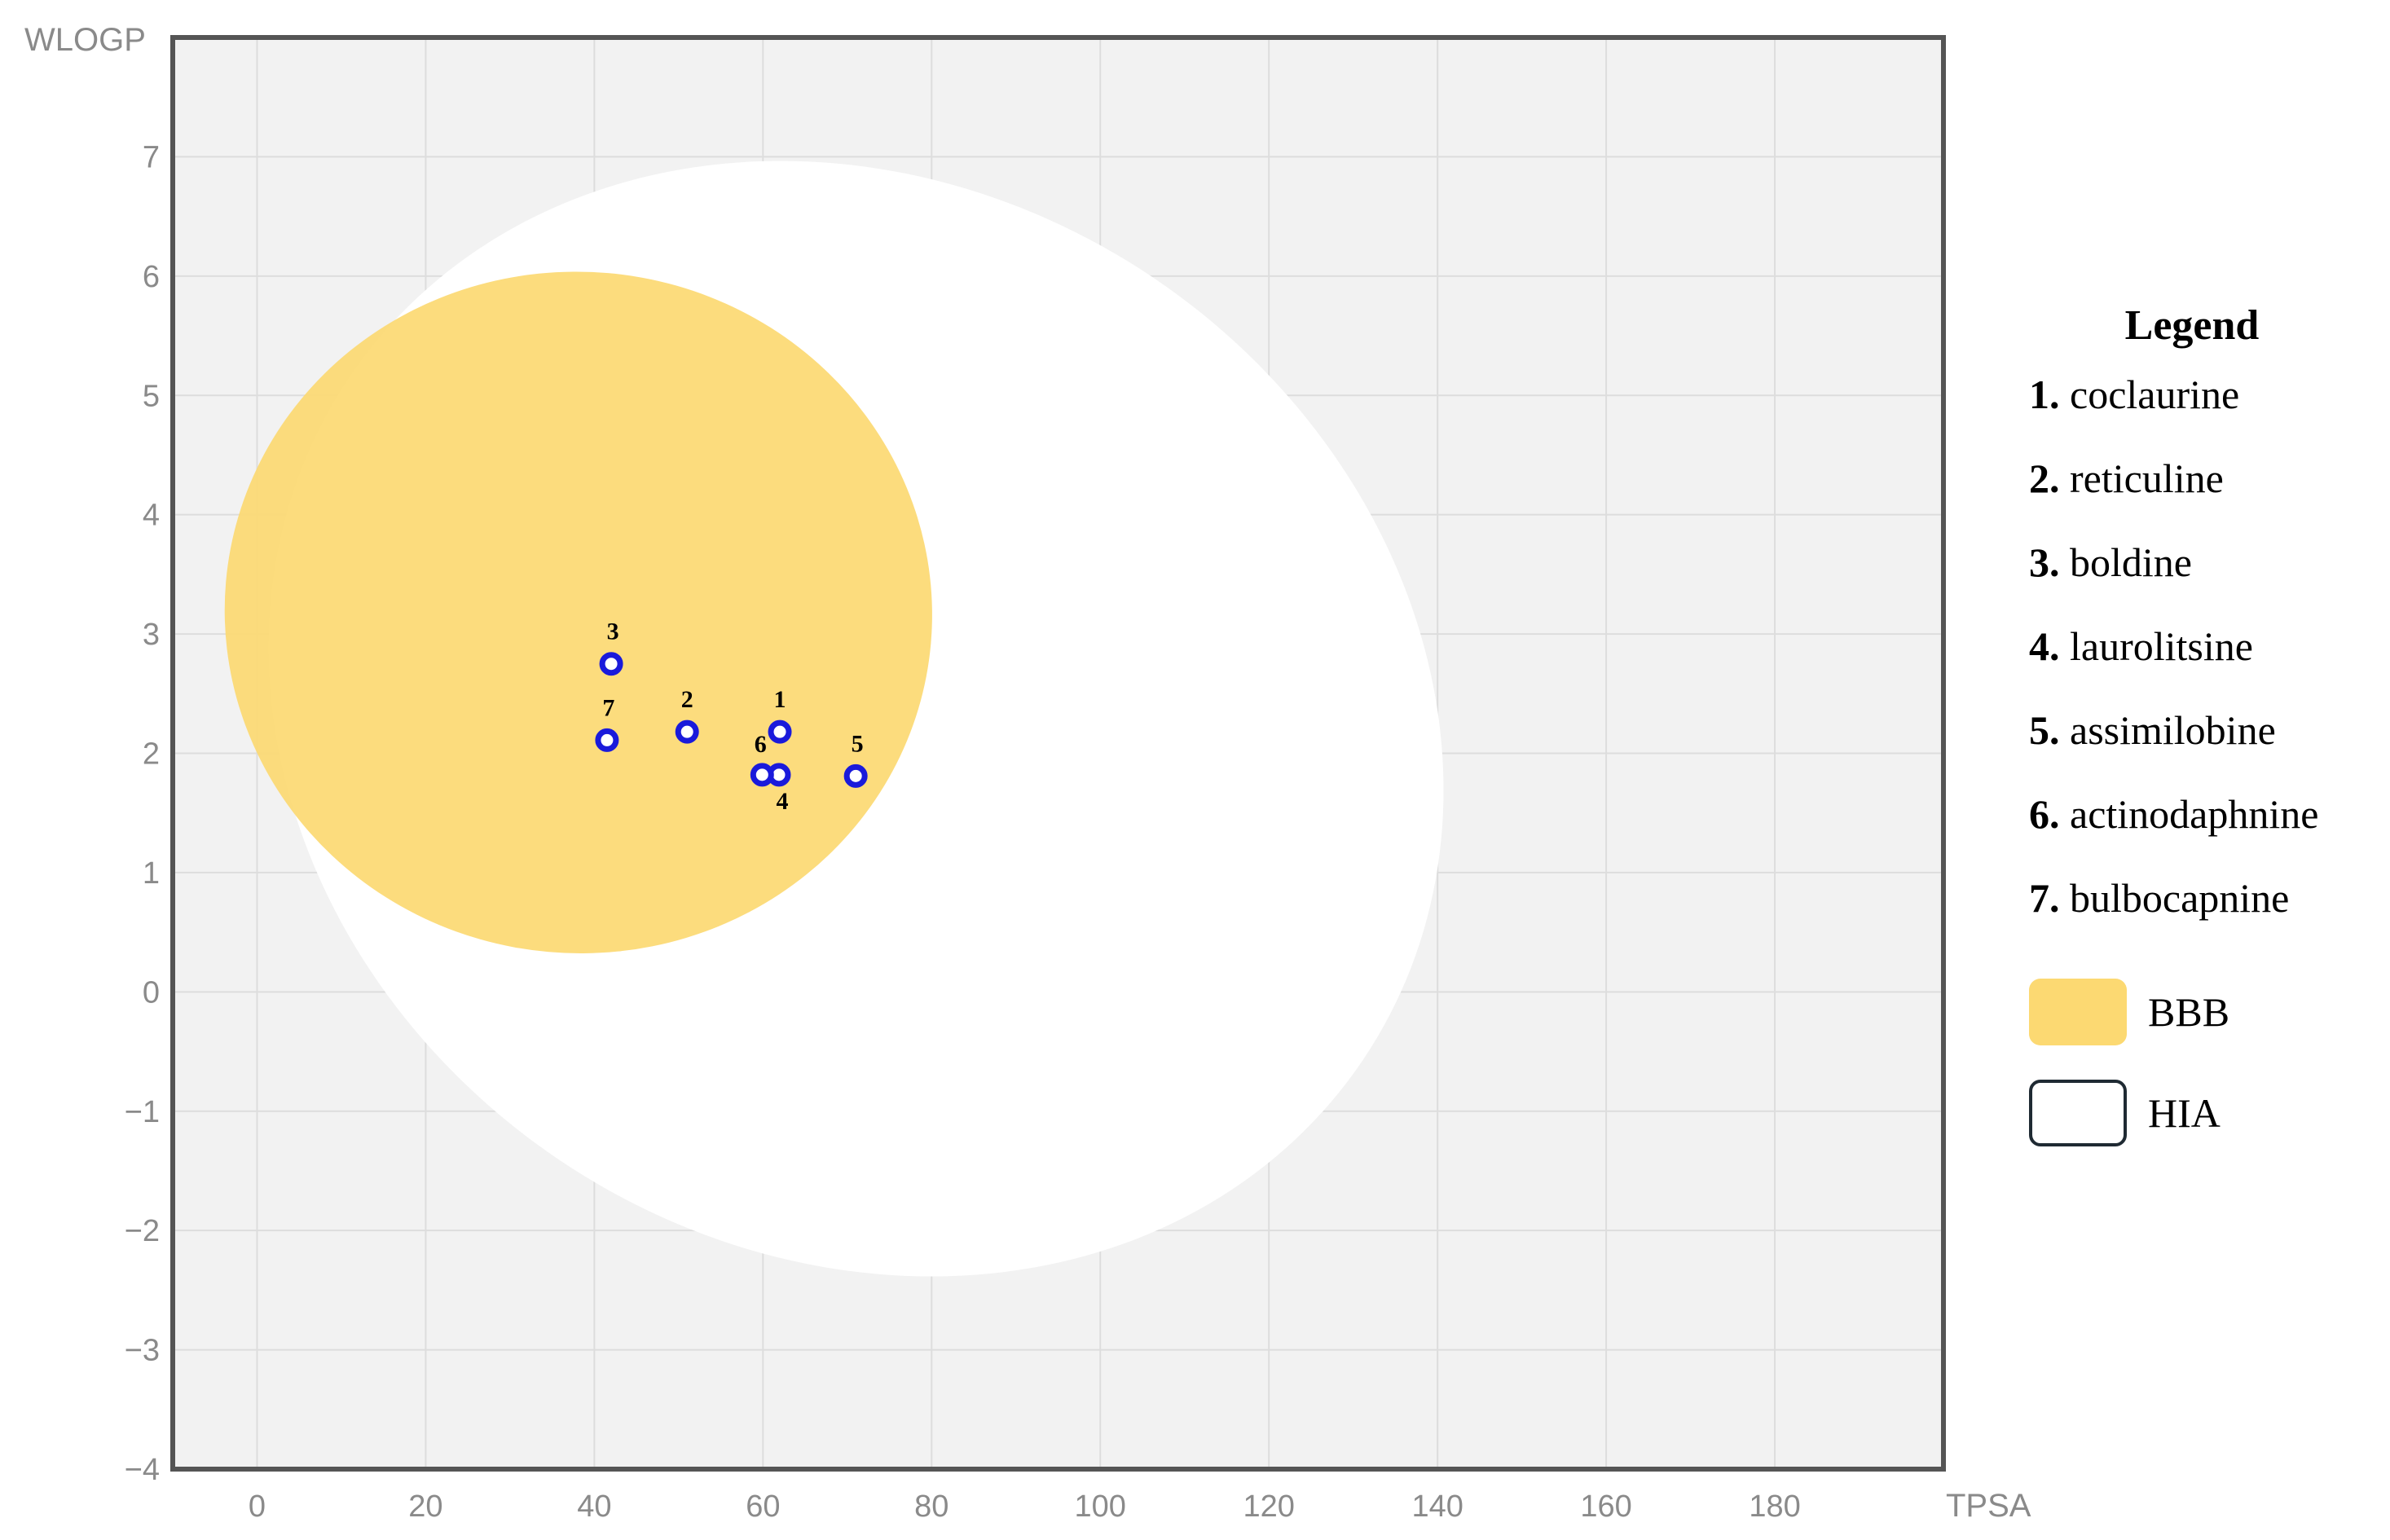  Describe the element at coordinates (2180, 898) in the screenshot. I see `legend-compound-name: bulbocapnine` at that location.